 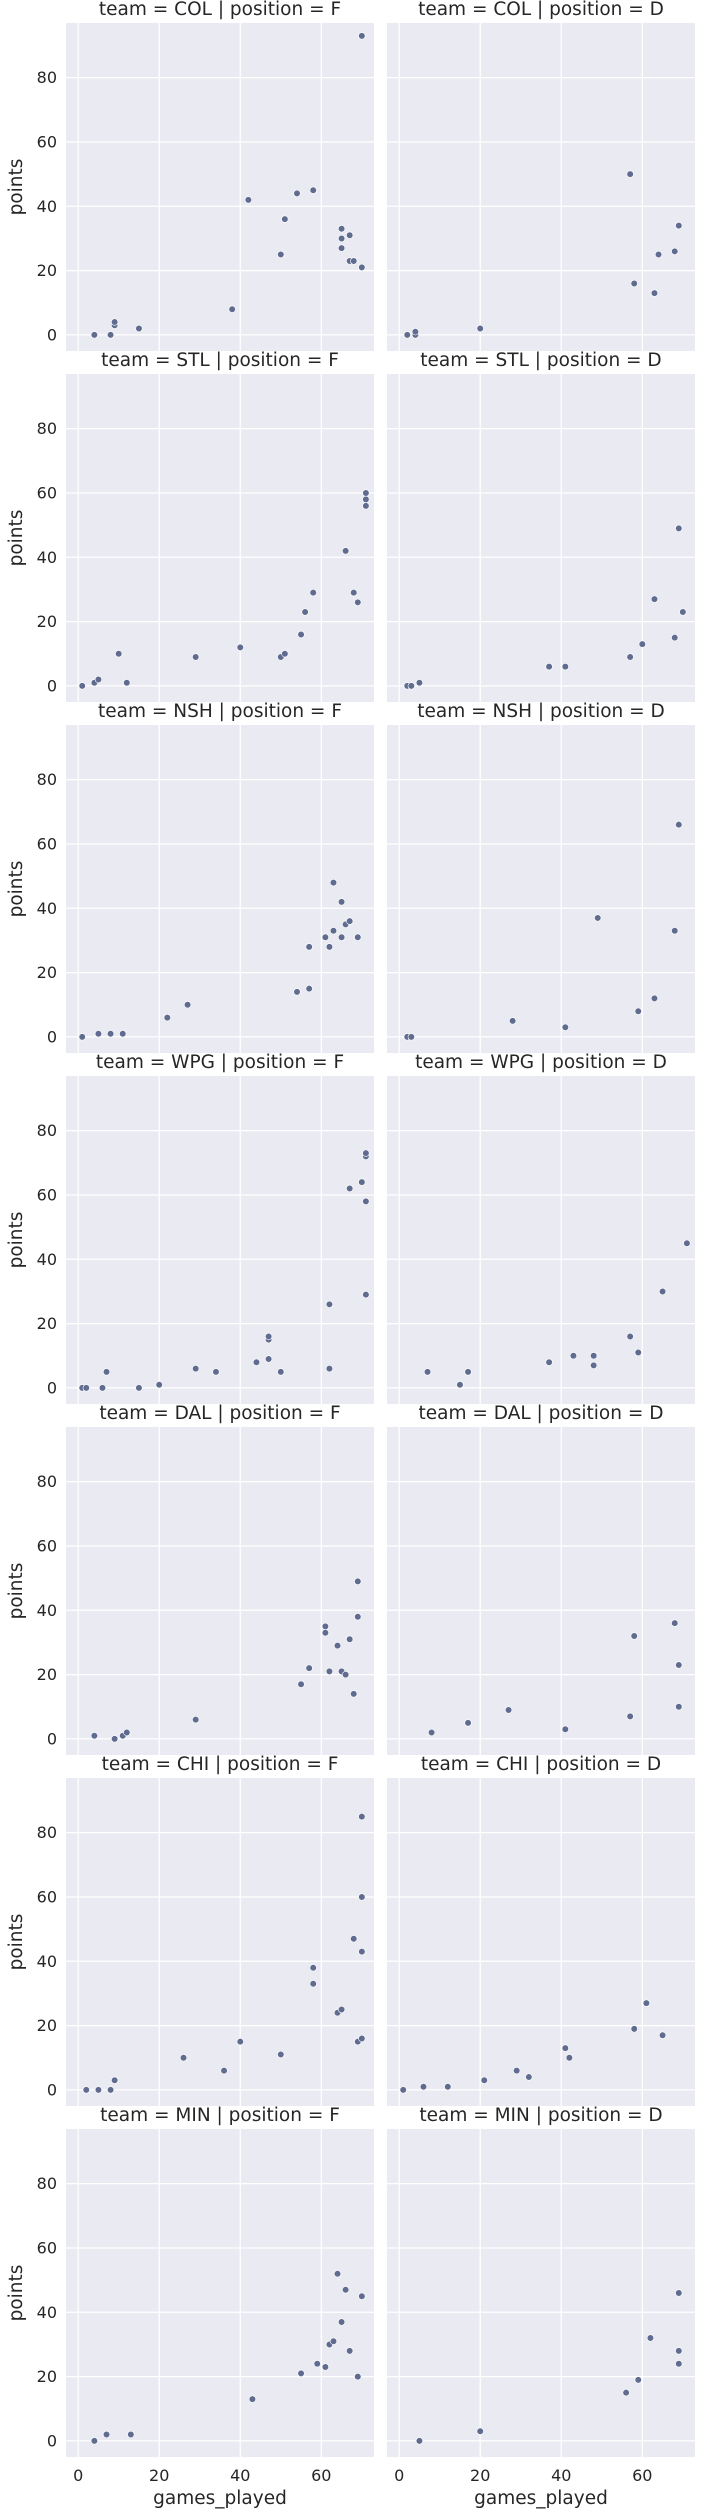 What do you see at coordinates (190, 175) in the screenshot?
I see `facet-panel: team = COL | position = F 0 20 40 60 80 points` at bounding box center [190, 175].